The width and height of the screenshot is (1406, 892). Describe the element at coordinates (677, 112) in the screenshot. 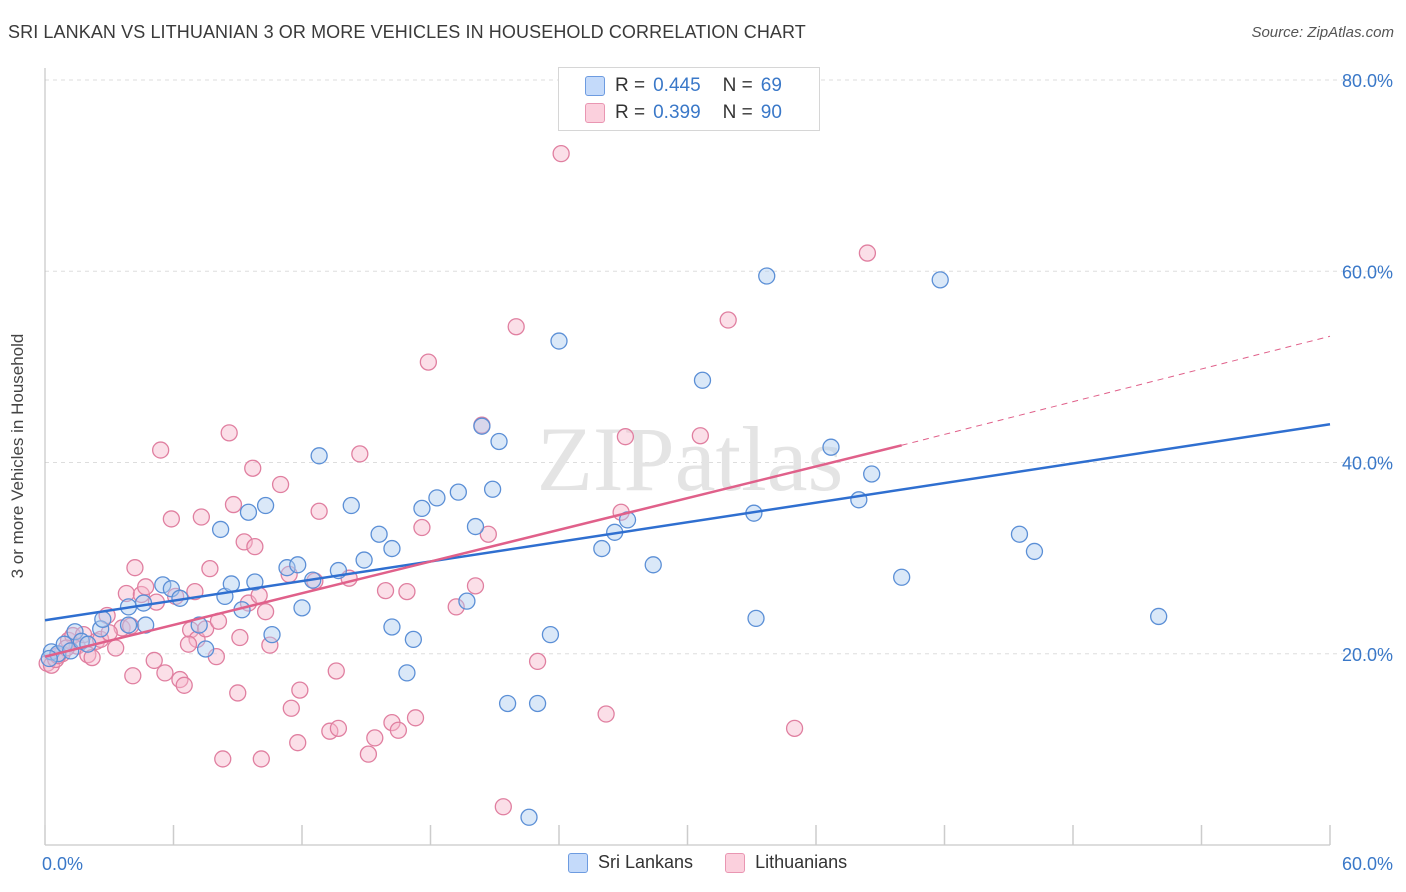

I see `r-value: 0.399` at that location.